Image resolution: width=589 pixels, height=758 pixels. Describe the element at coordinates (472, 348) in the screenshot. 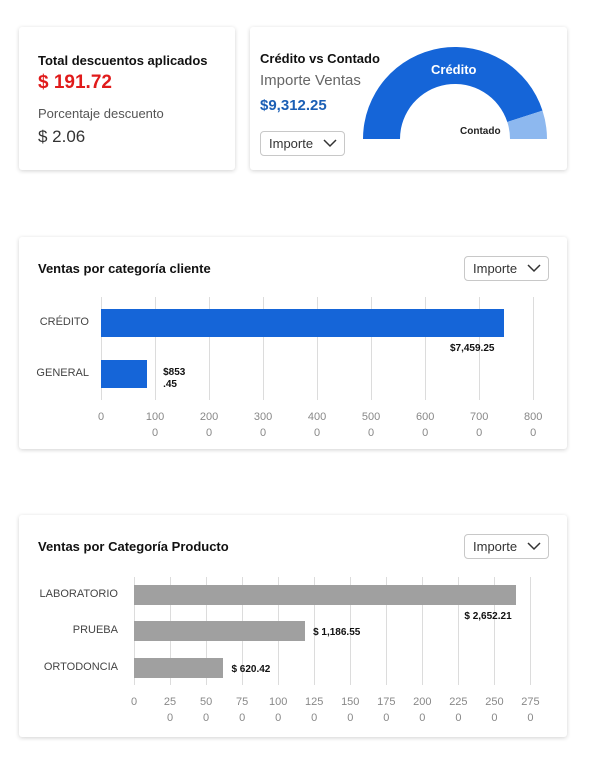

I see `value-label: $7,459.25` at that location.